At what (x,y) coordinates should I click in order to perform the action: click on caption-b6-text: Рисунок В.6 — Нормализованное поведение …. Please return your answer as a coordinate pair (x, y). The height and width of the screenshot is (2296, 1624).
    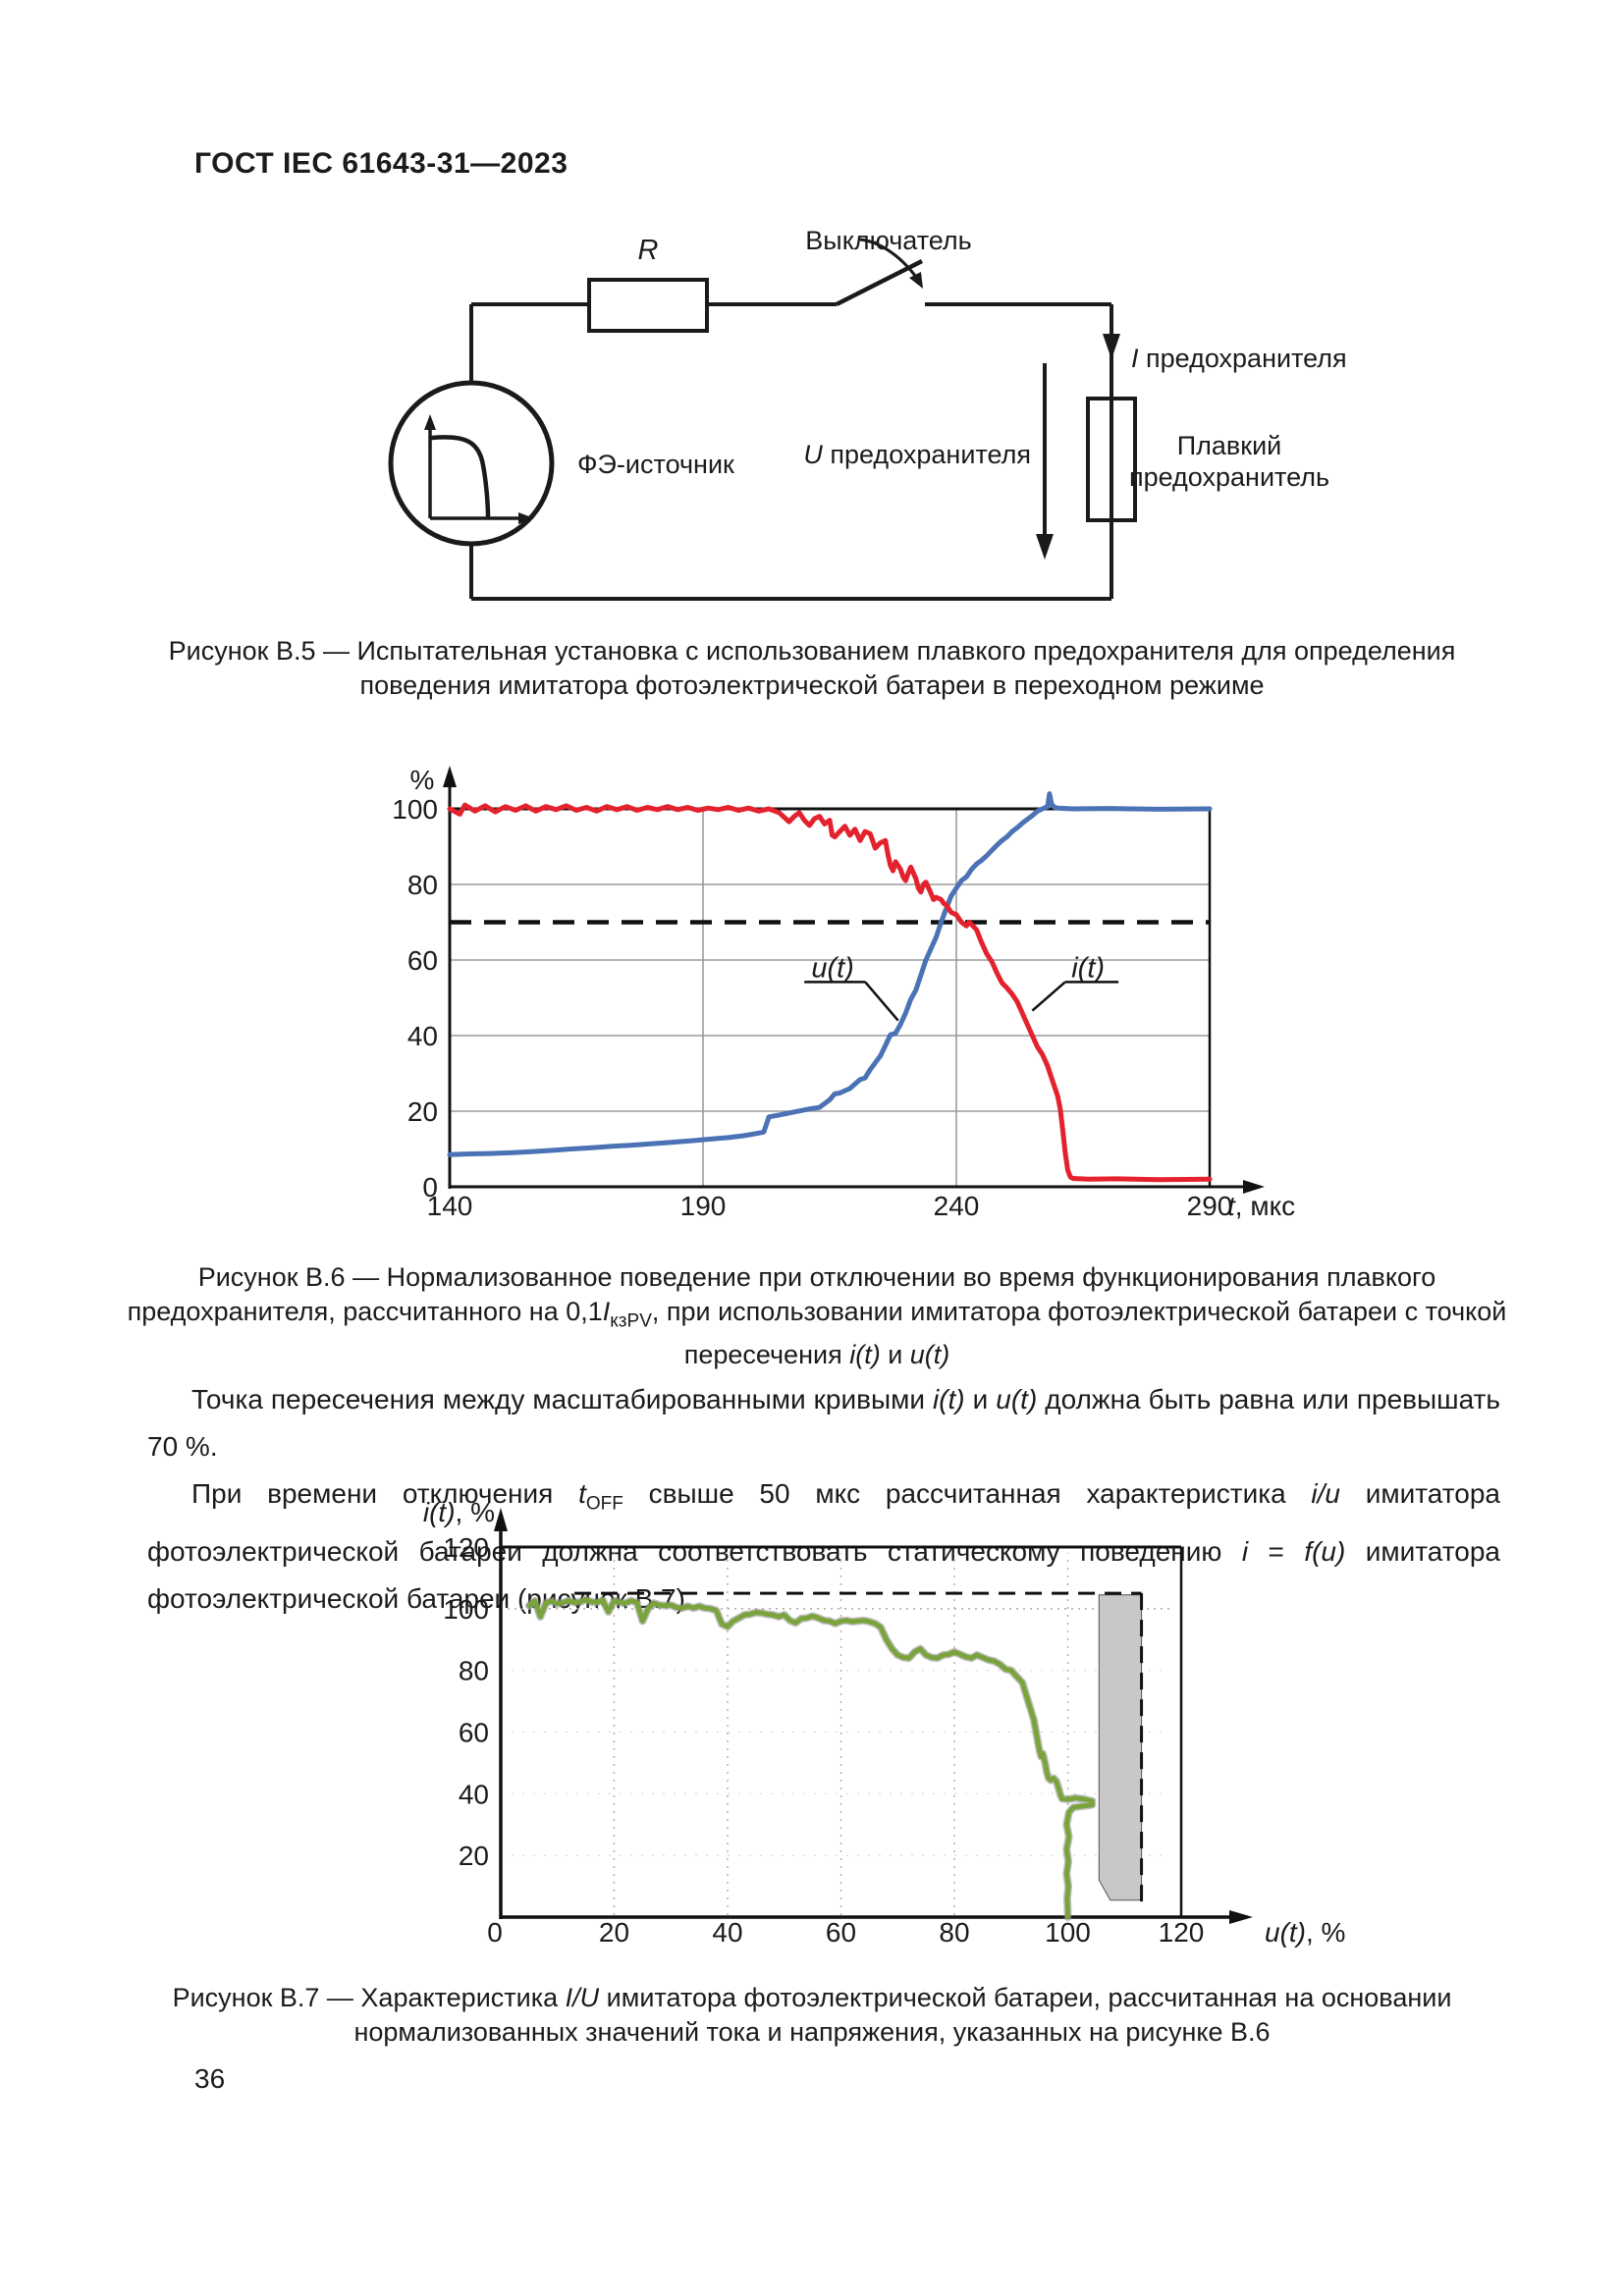
    Looking at the image, I should click on (781, 1294).